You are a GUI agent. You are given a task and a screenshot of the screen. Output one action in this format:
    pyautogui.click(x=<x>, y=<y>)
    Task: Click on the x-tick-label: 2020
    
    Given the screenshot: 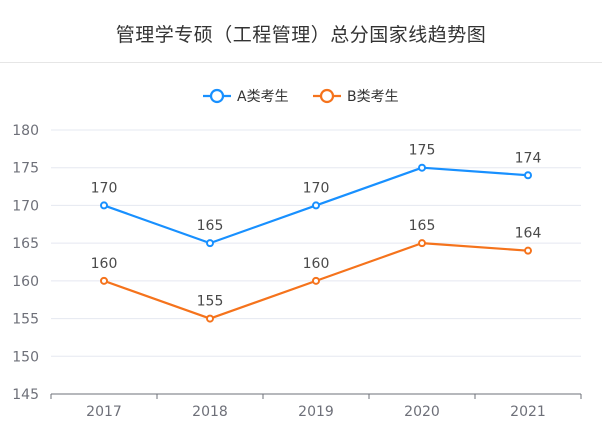 What is the action you would take?
    pyautogui.click(x=422, y=412)
    